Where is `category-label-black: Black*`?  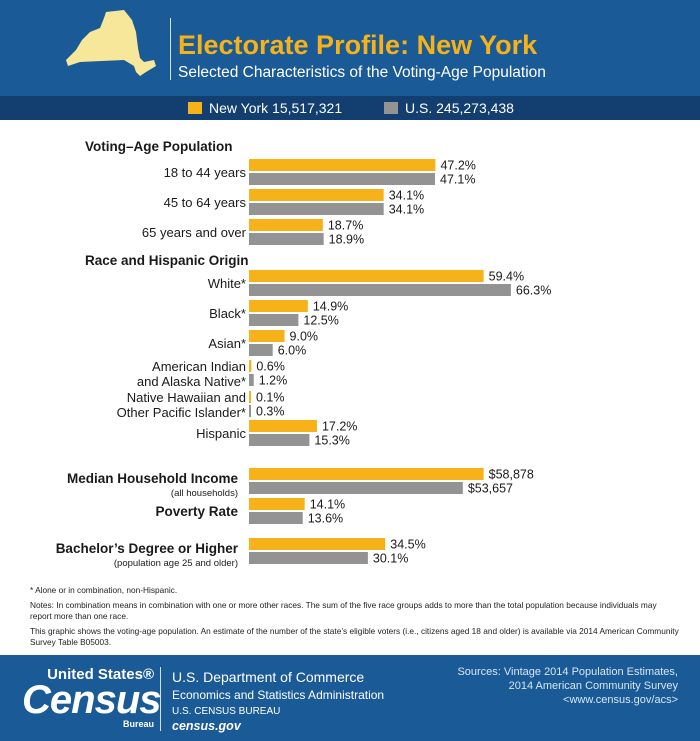
category-label-black: Black* is located at coordinates (227, 313).